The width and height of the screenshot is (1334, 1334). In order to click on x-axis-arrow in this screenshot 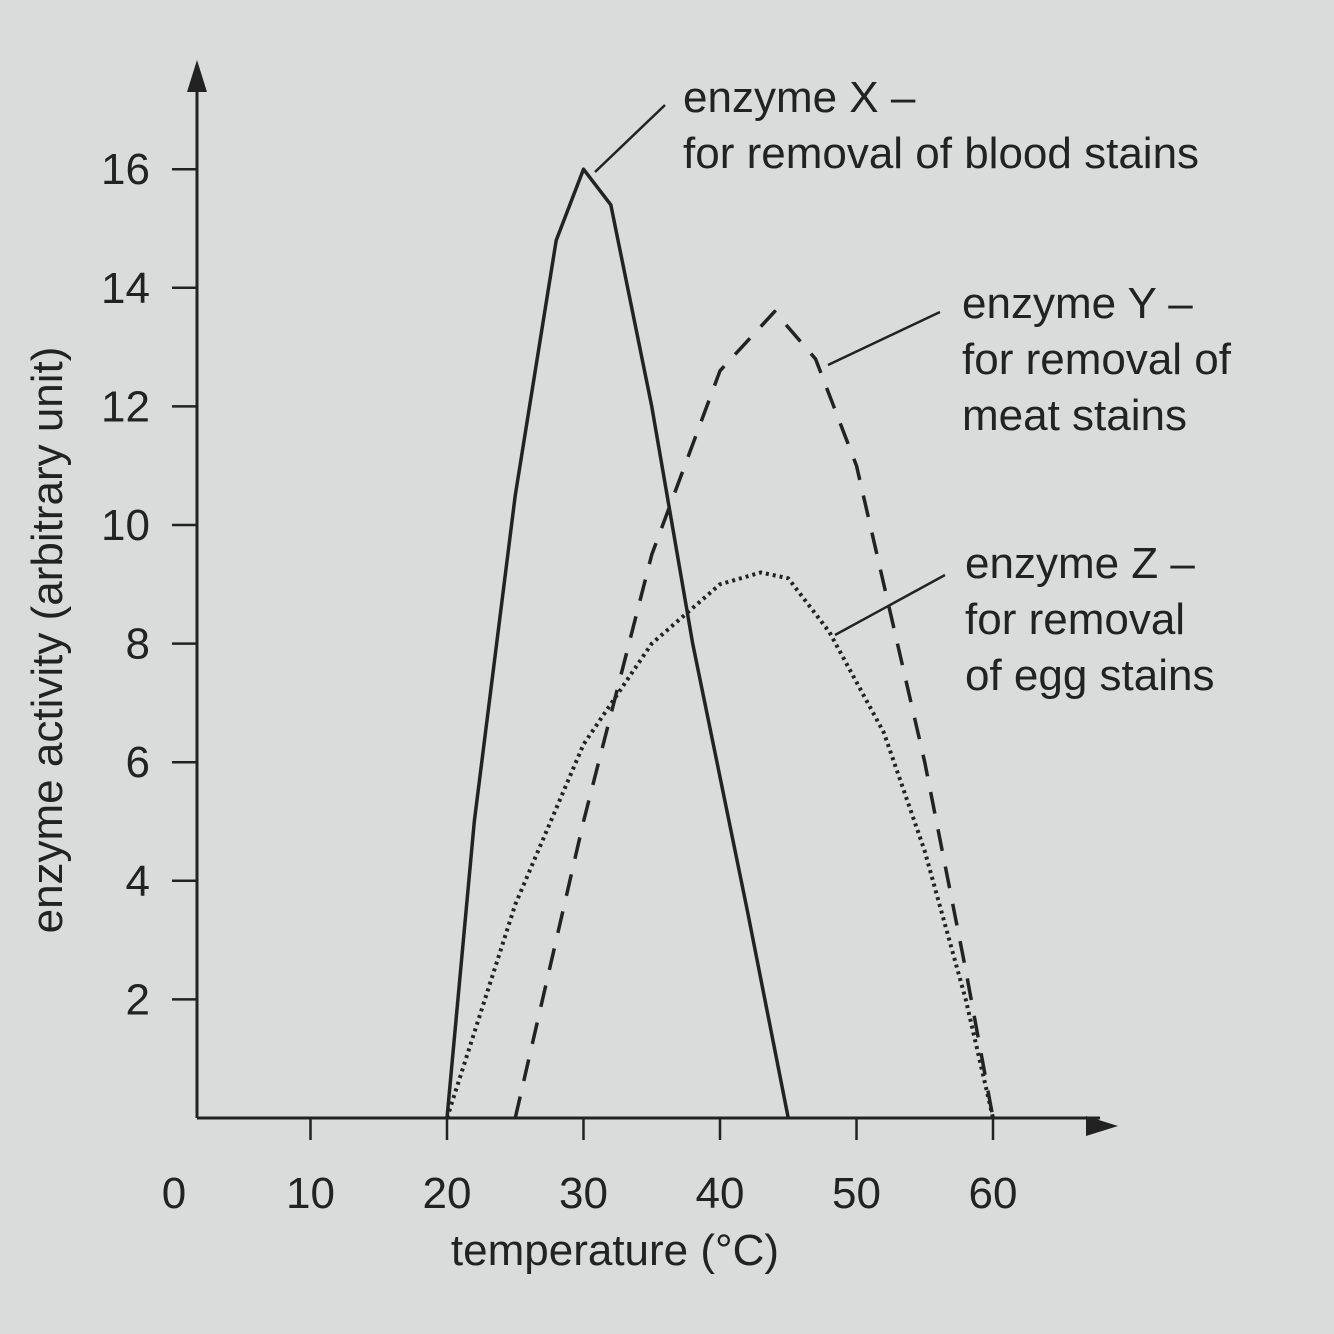, I will do `click(1102, 1126)`.